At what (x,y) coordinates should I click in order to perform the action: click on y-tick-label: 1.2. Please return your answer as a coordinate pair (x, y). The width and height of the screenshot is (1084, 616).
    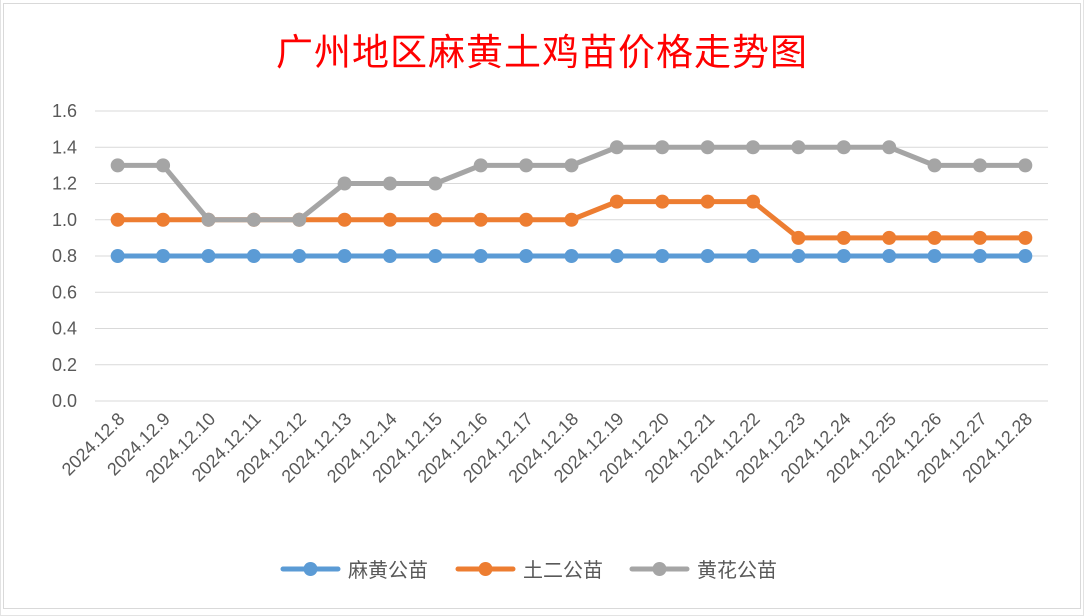
    Looking at the image, I should click on (64, 184).